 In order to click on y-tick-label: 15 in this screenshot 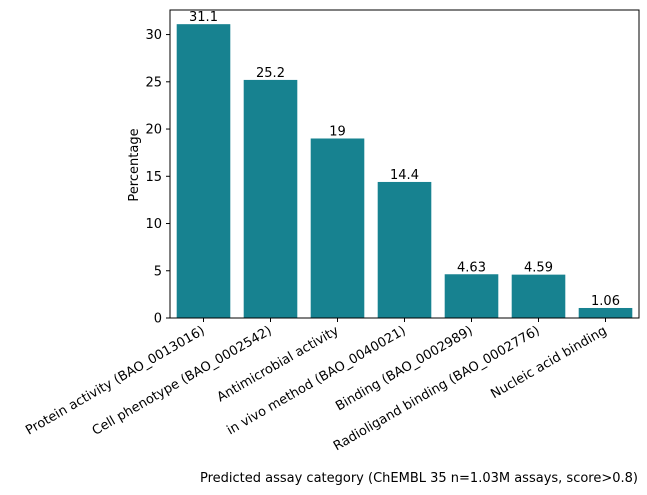, I will do `click(153, 177)`.